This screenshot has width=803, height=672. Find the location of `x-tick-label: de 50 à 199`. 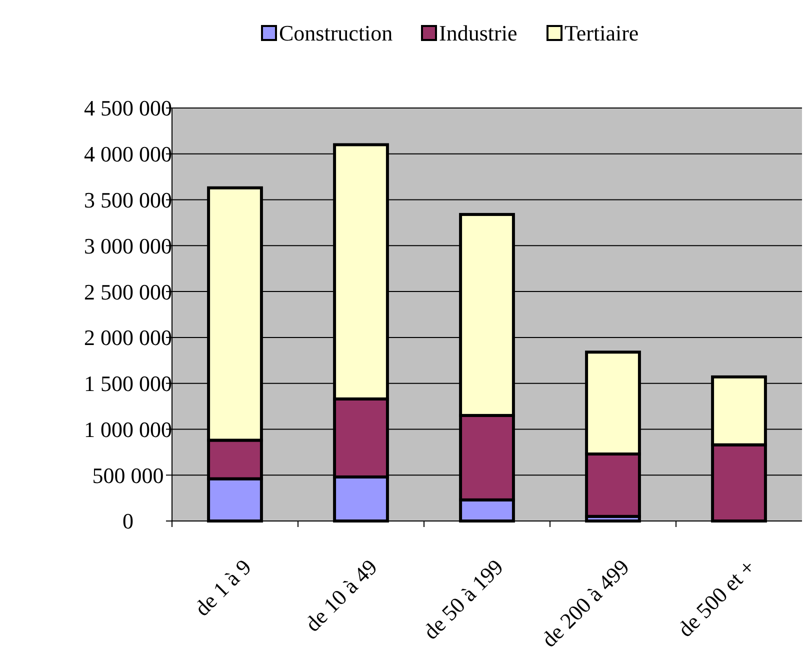

x-tick-label: de 50 à 199 is located at coordinates (463, 599).